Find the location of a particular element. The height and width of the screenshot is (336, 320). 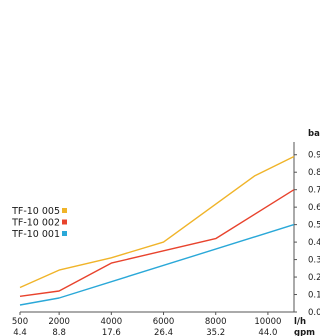

x-tick-label-secondary: 4.4 is located at coordinates (20, 332).